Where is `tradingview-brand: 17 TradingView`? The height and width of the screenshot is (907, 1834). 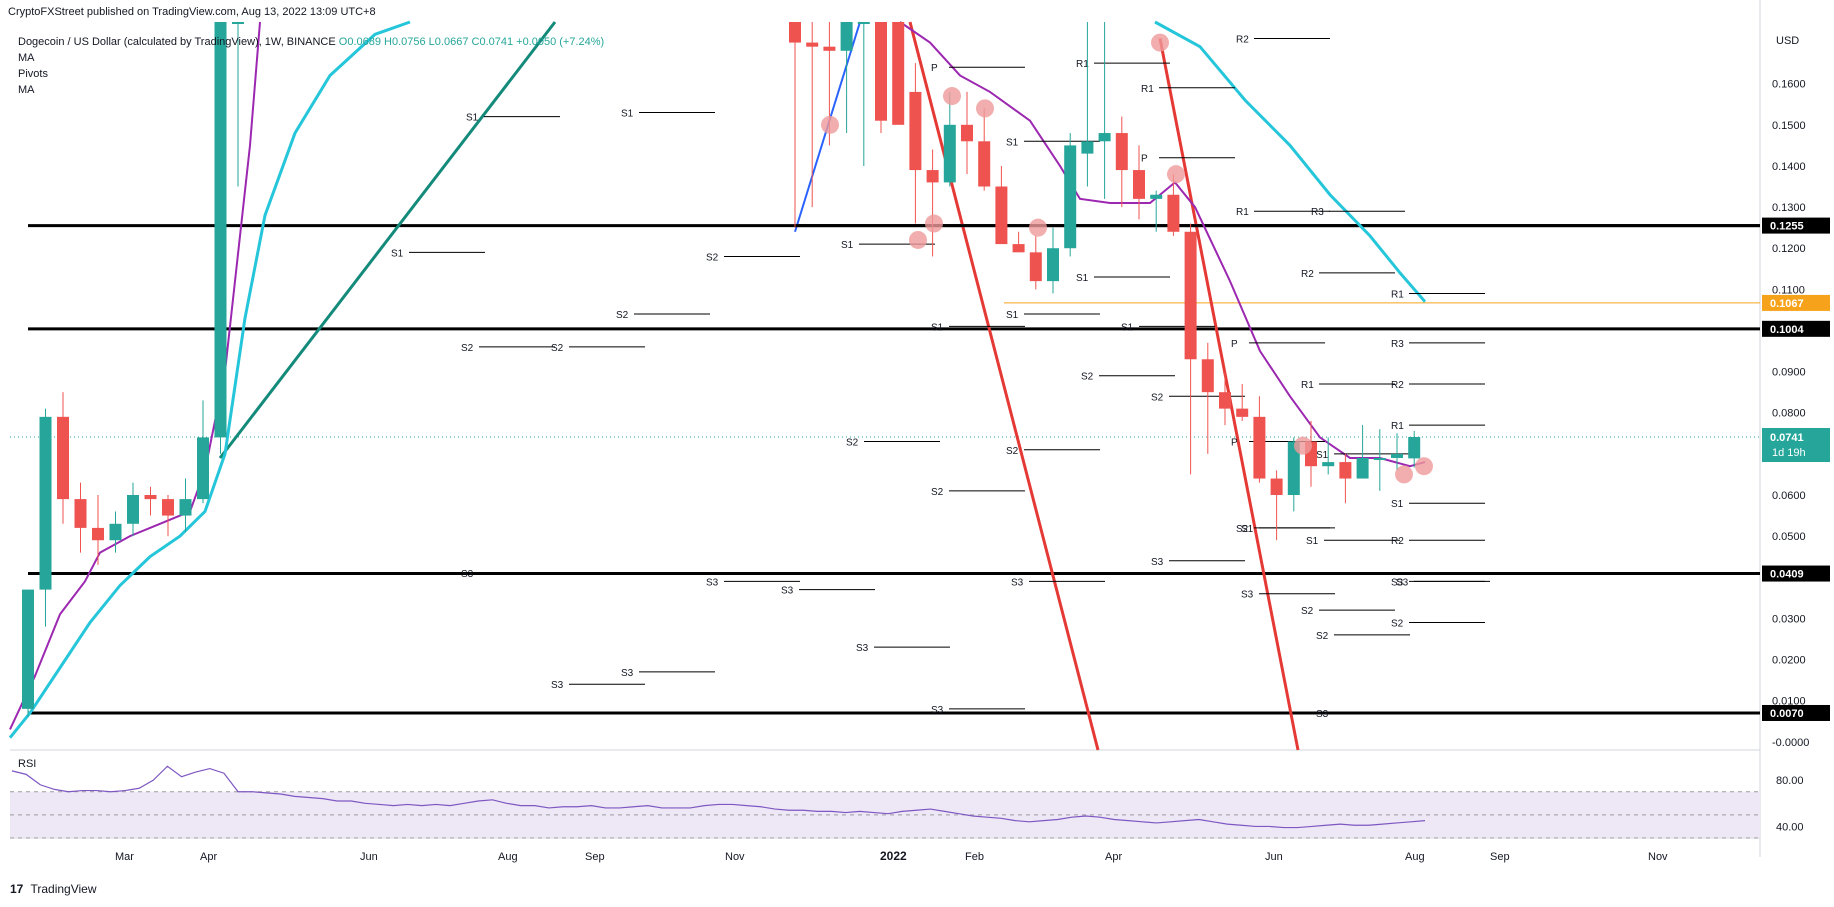 tradingview-brand: 17 TradingView is located at coordinates (53, 889).